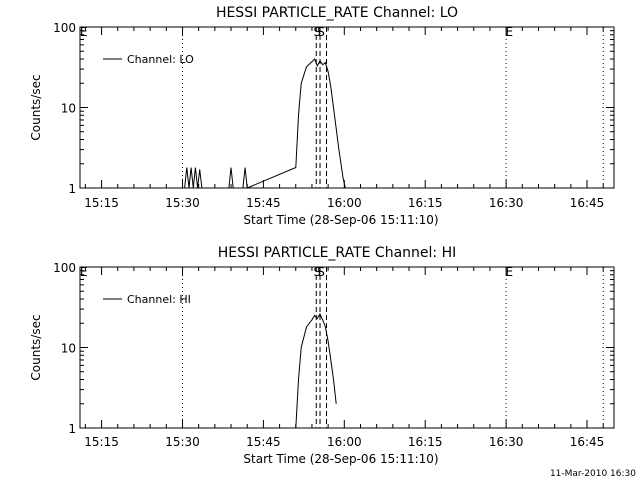 This screenshot has width=640, height=480. I want to click on timestamp: 11-Mar-2010 16:30, so click(593, 474).